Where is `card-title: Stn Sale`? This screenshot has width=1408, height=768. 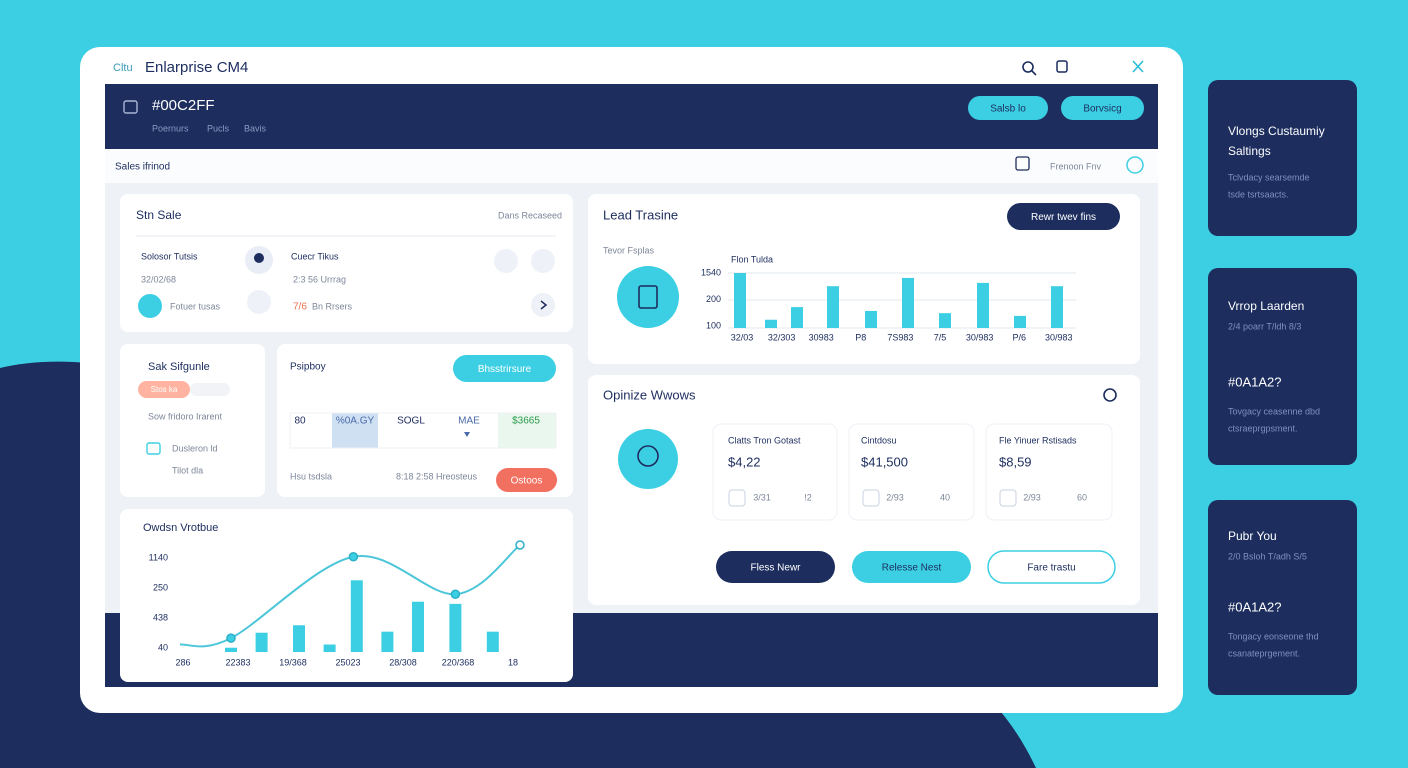 card-title: Stn Sale is located at coordinates (159, 215).